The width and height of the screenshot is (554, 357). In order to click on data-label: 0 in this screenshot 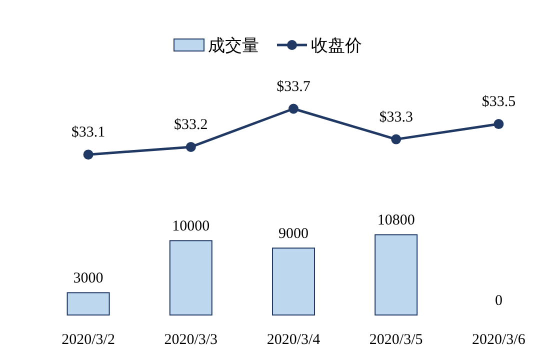, I will do `click(498, 301)`.